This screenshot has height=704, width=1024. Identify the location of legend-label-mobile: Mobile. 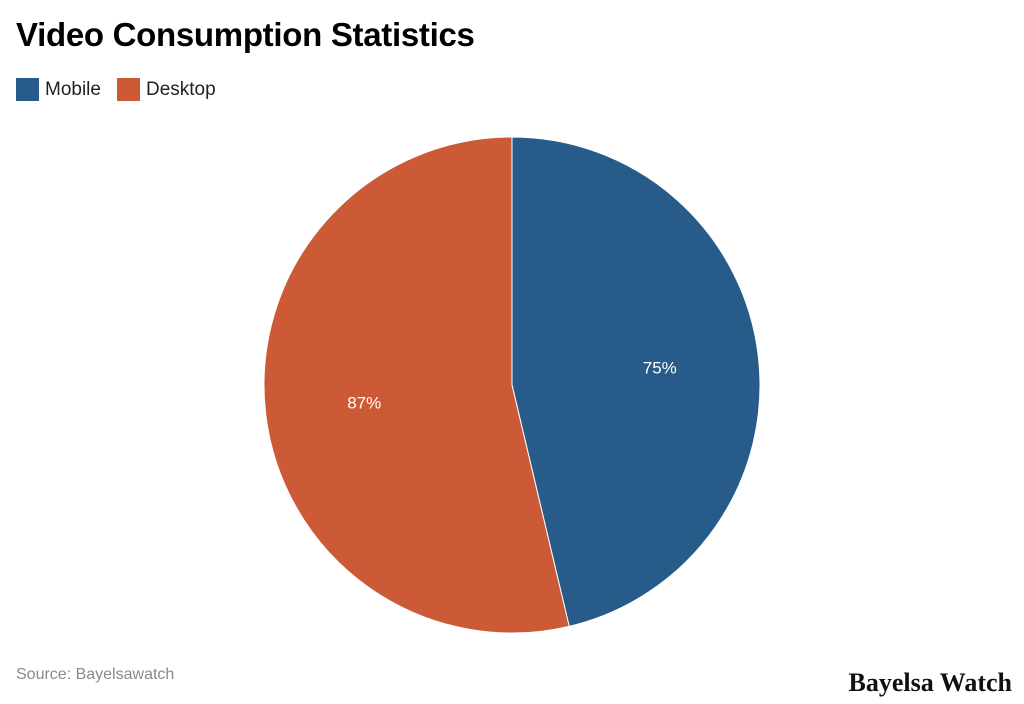
(73, 89).